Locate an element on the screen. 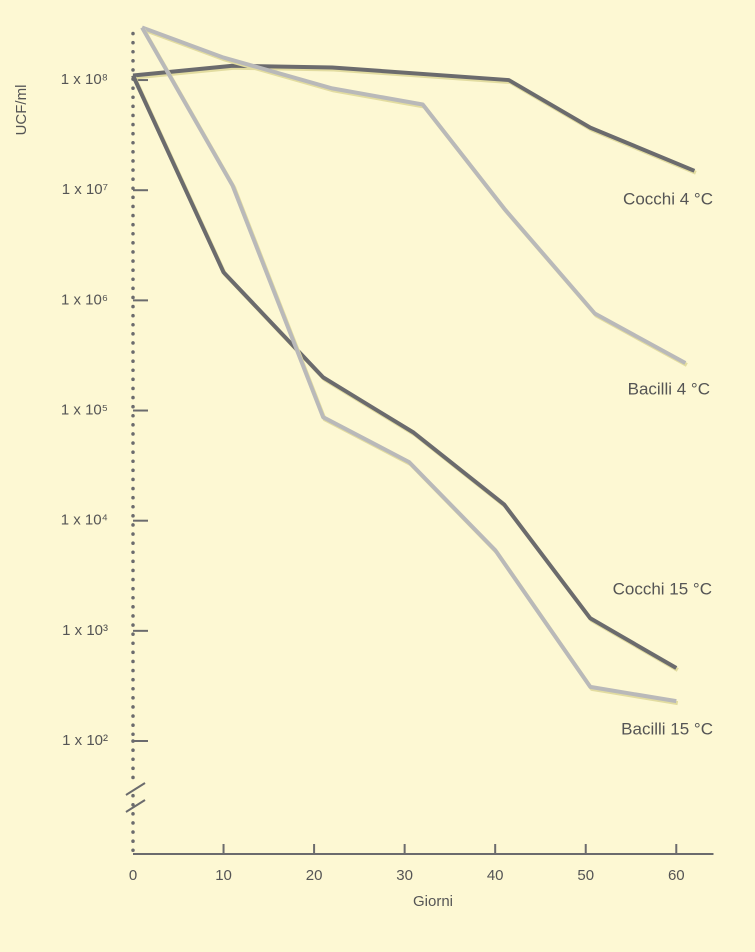  x-tick-label: 40 is located at coordinates (495, 875).